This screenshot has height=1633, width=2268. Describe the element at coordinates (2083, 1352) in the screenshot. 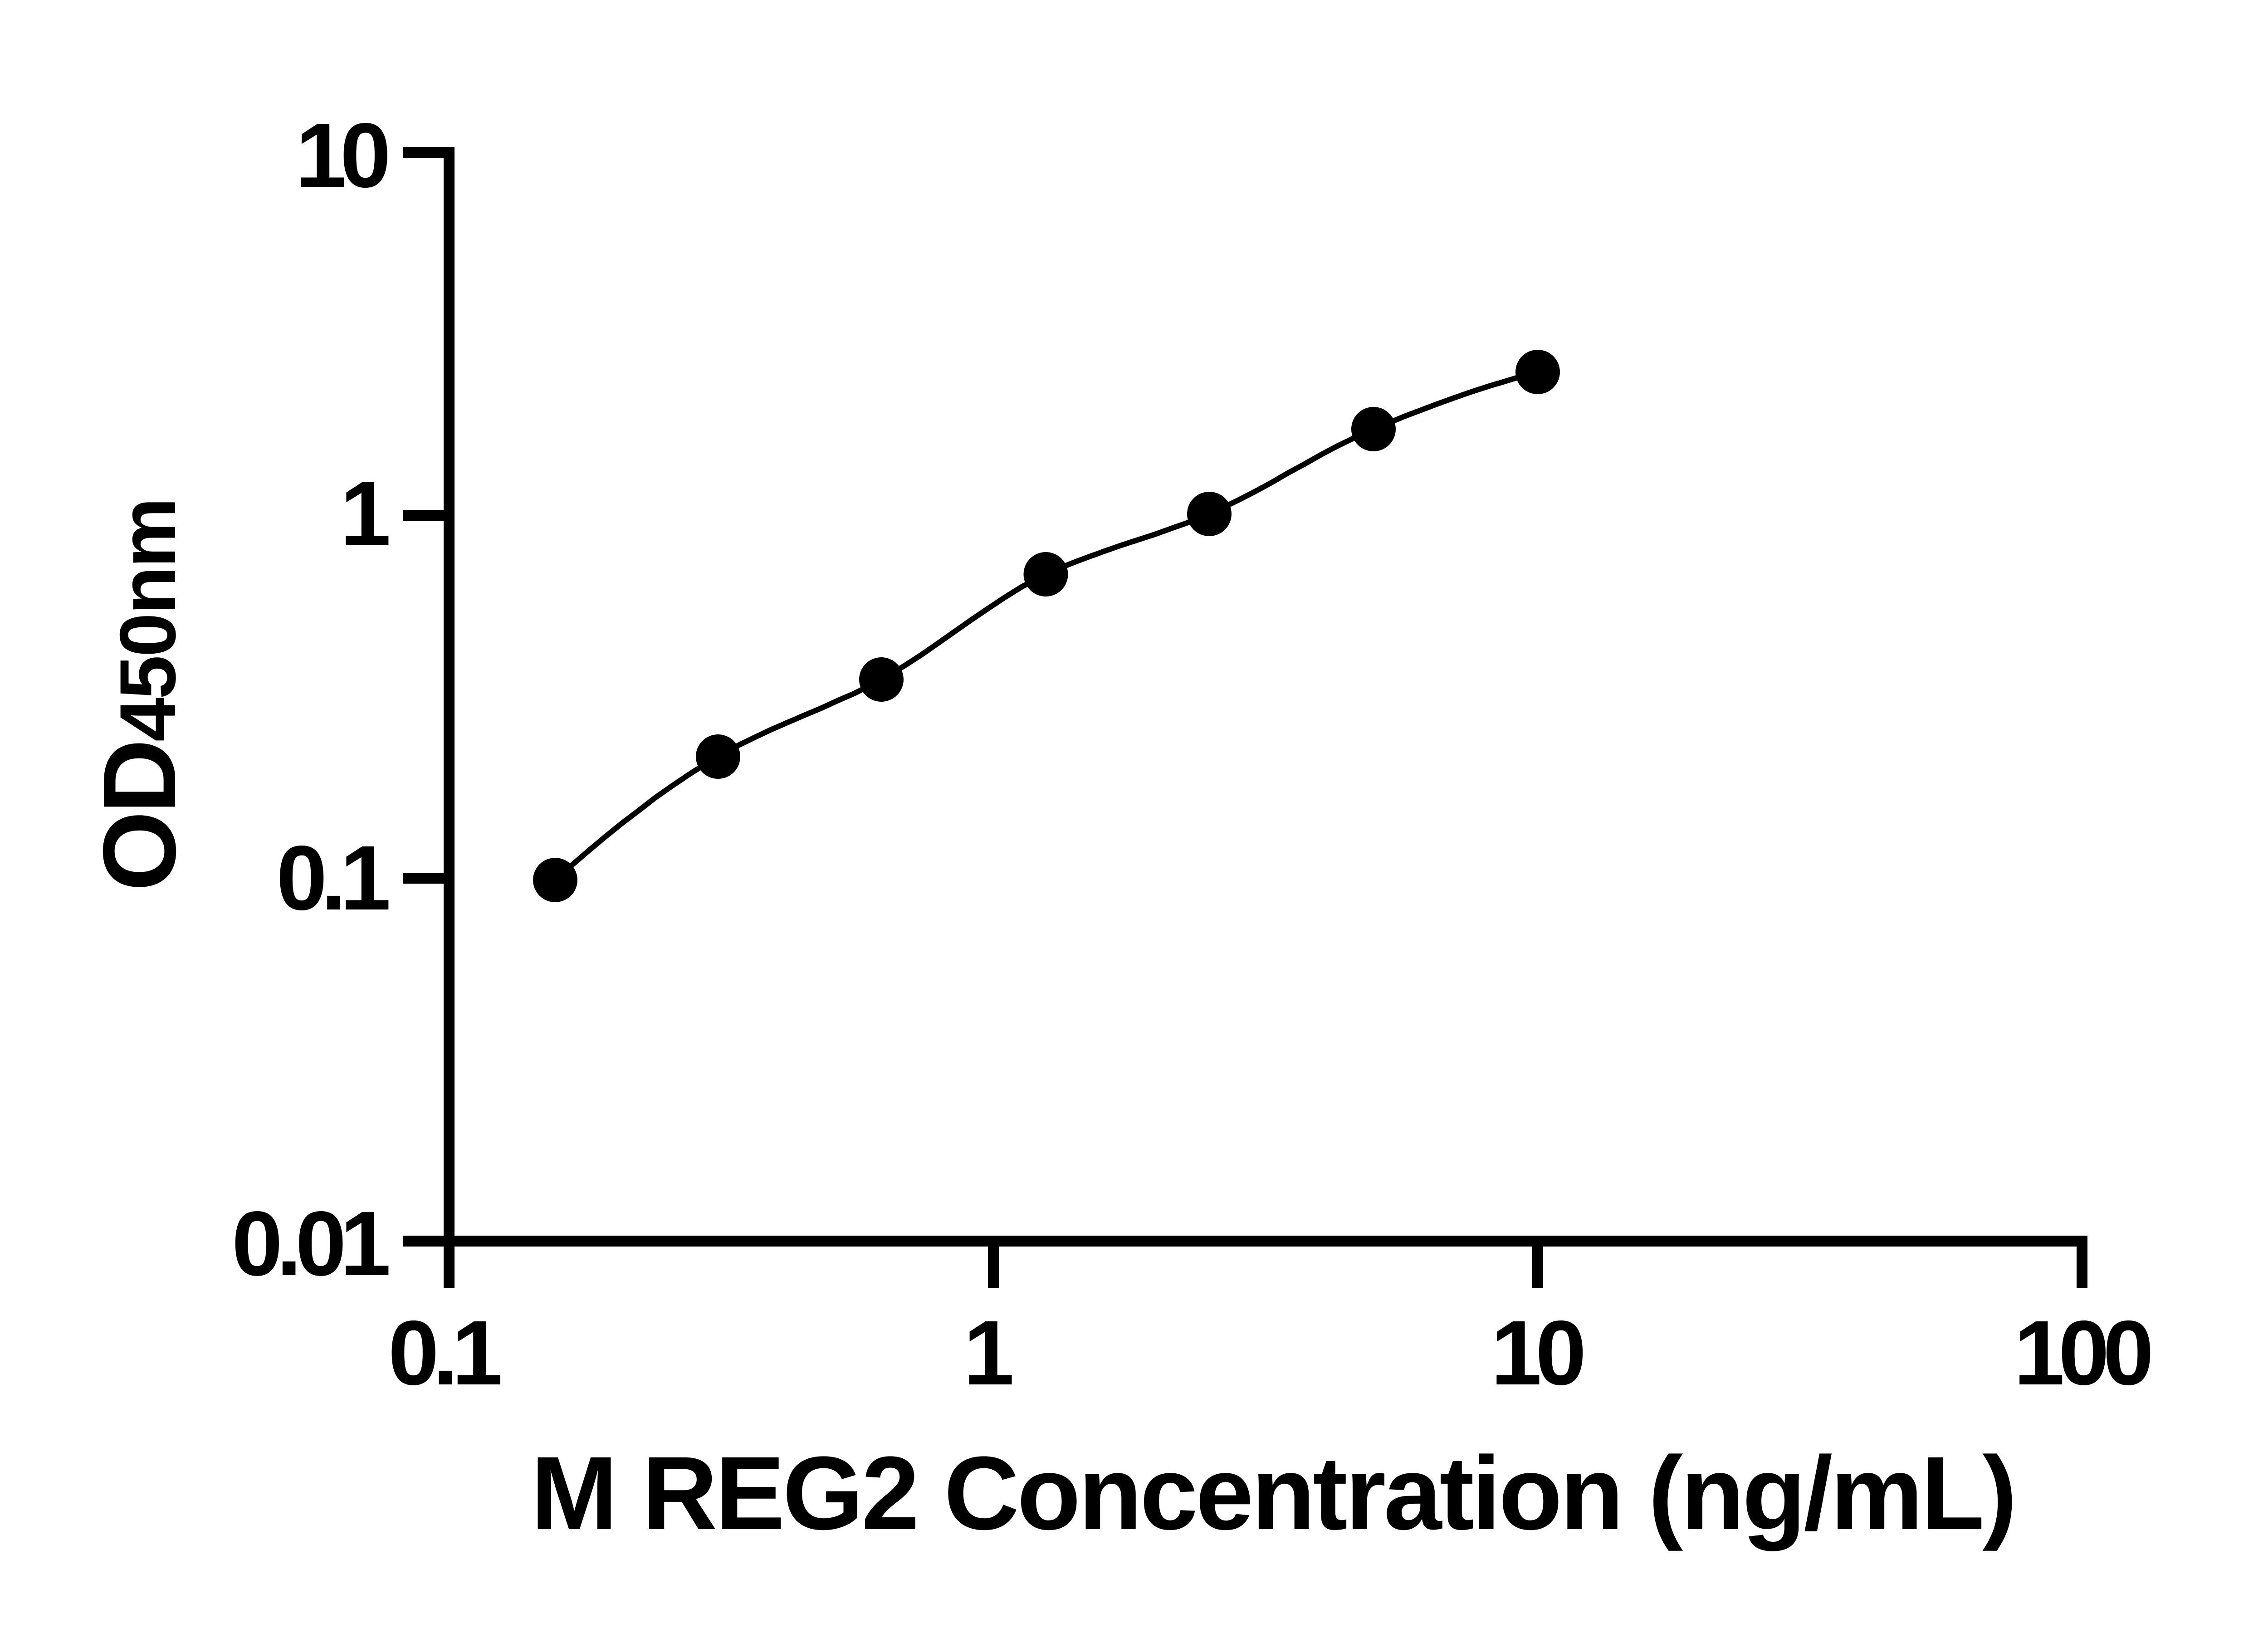

I see `svg-text: 100` at that location.